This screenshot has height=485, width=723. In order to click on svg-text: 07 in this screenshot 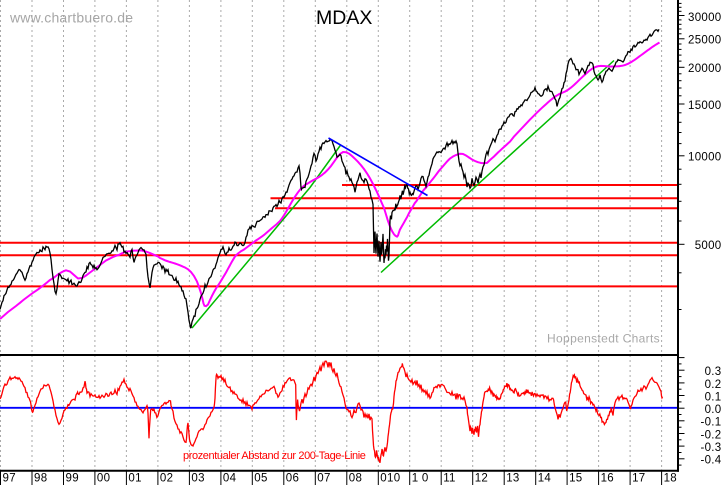, I will do `click(323, 479)`.